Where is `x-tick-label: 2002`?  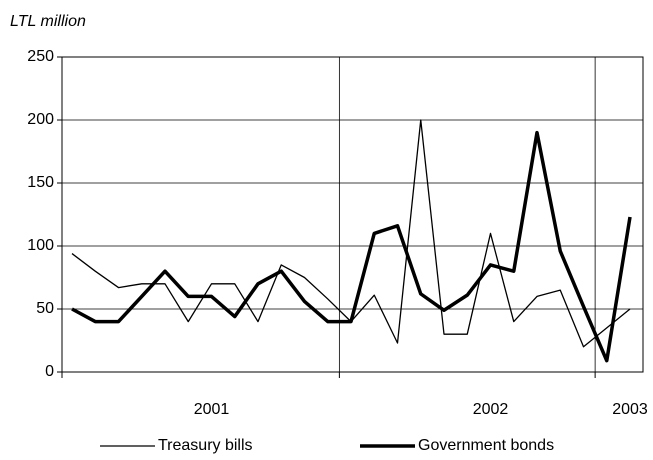 x-tick-label: 2002 is located at coordinates (491, 409).